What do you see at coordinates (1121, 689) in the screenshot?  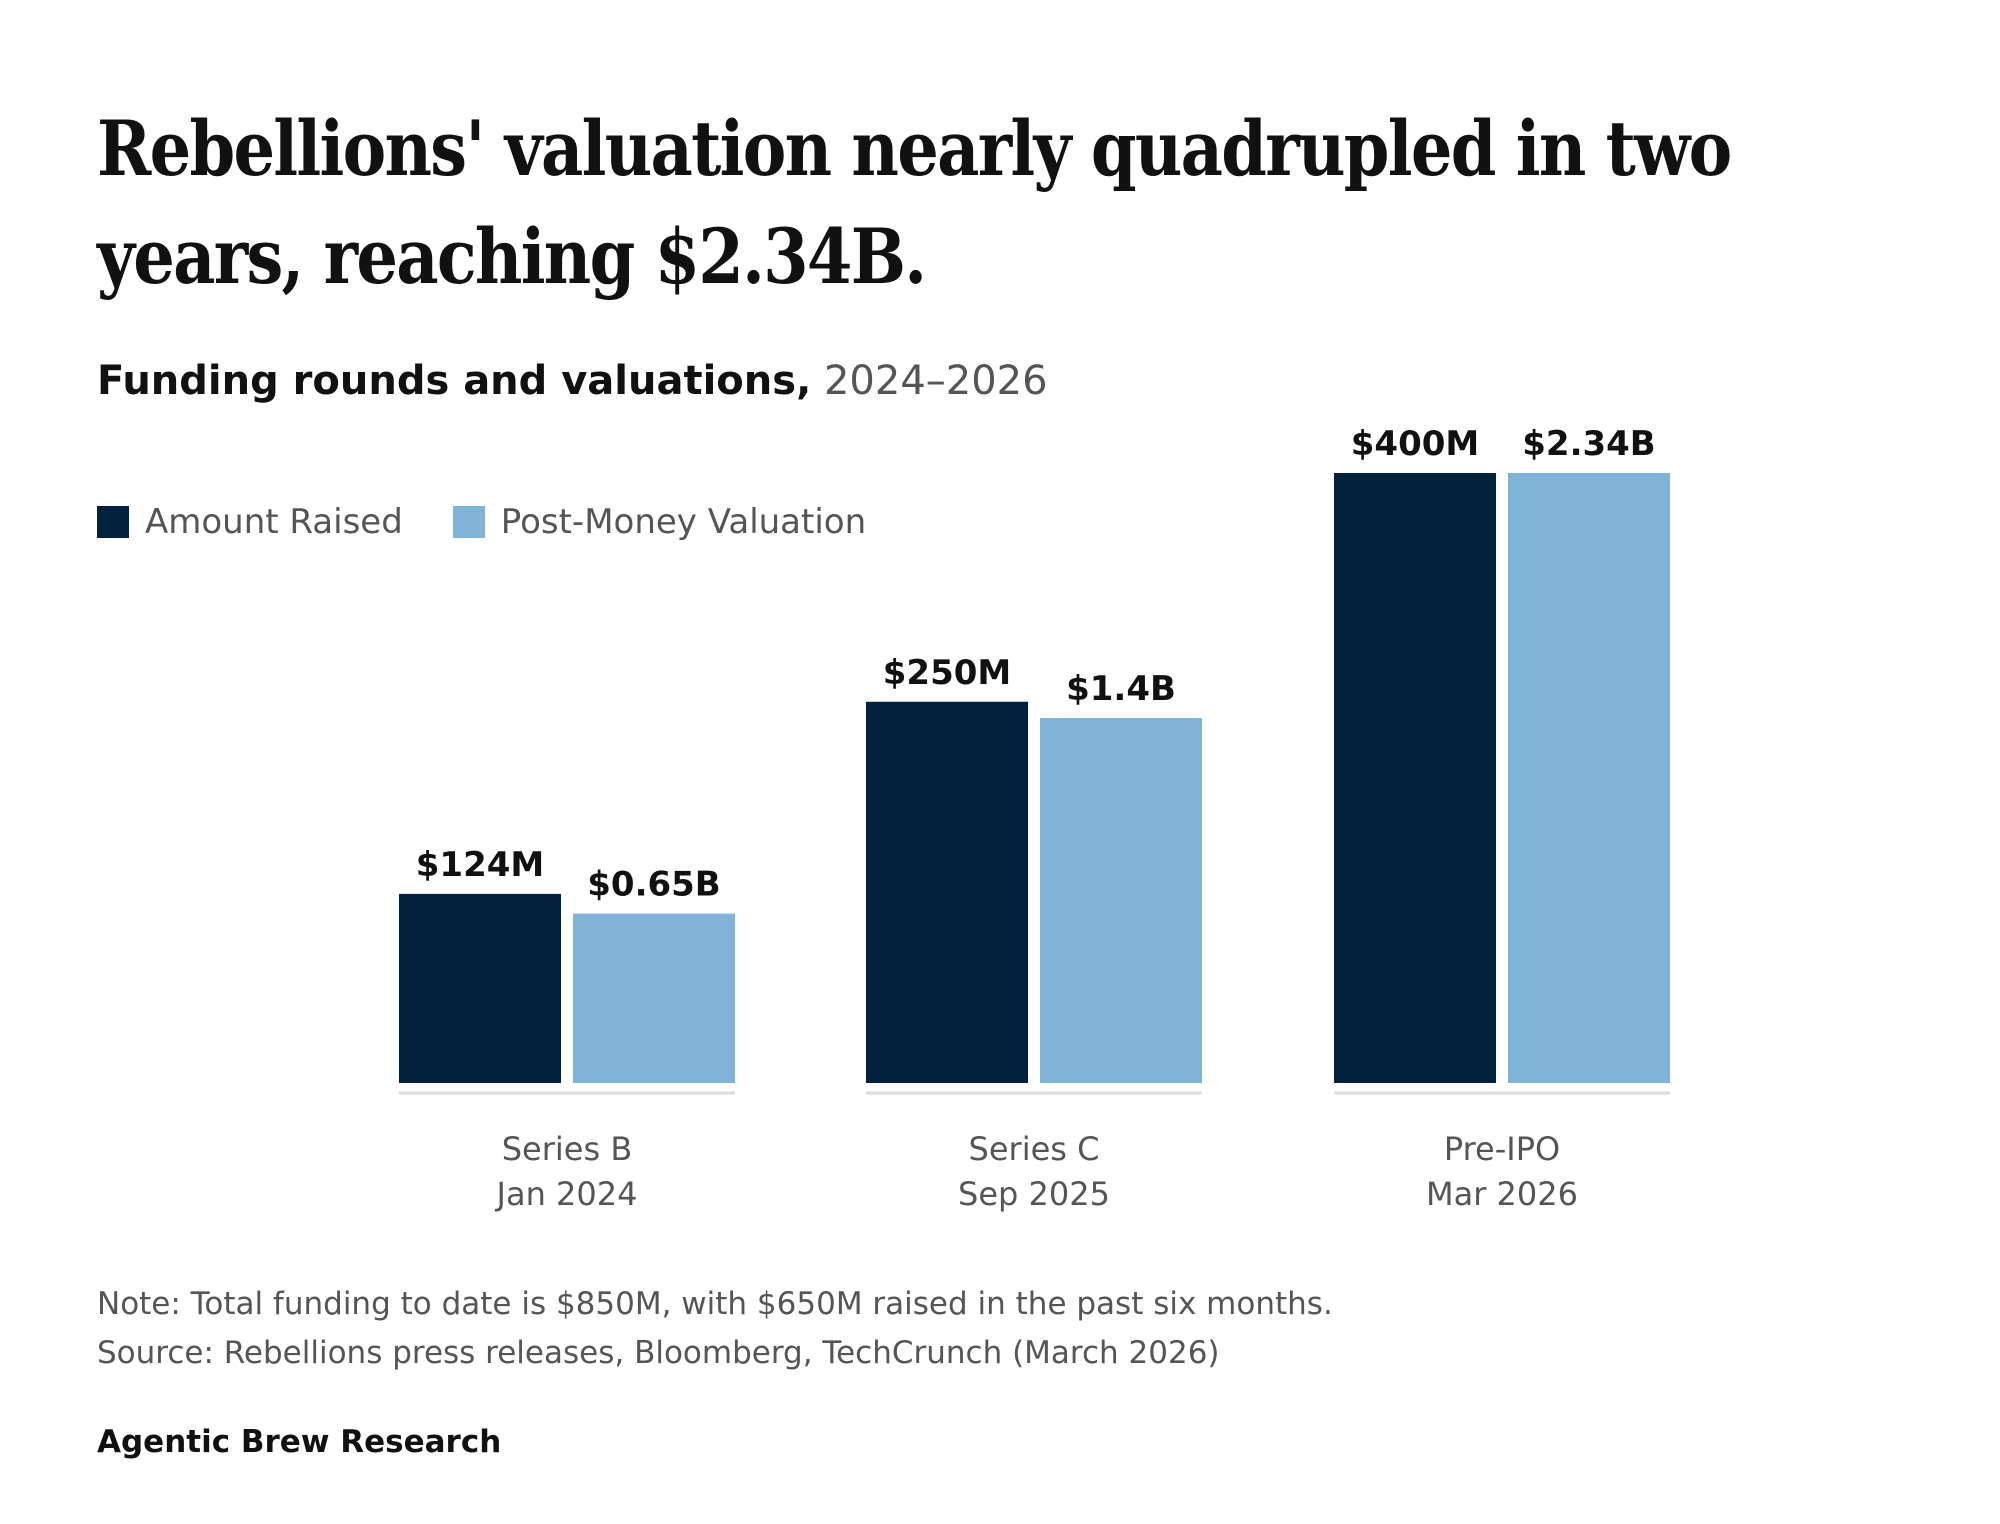 I see `data-label-valuation-1: $1.4B` at bounding box center [1121, 689].